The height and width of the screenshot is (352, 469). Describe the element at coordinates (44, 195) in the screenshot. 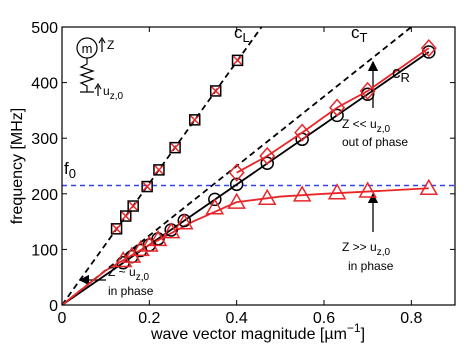

I see `y-tick-label: 200` at that location.